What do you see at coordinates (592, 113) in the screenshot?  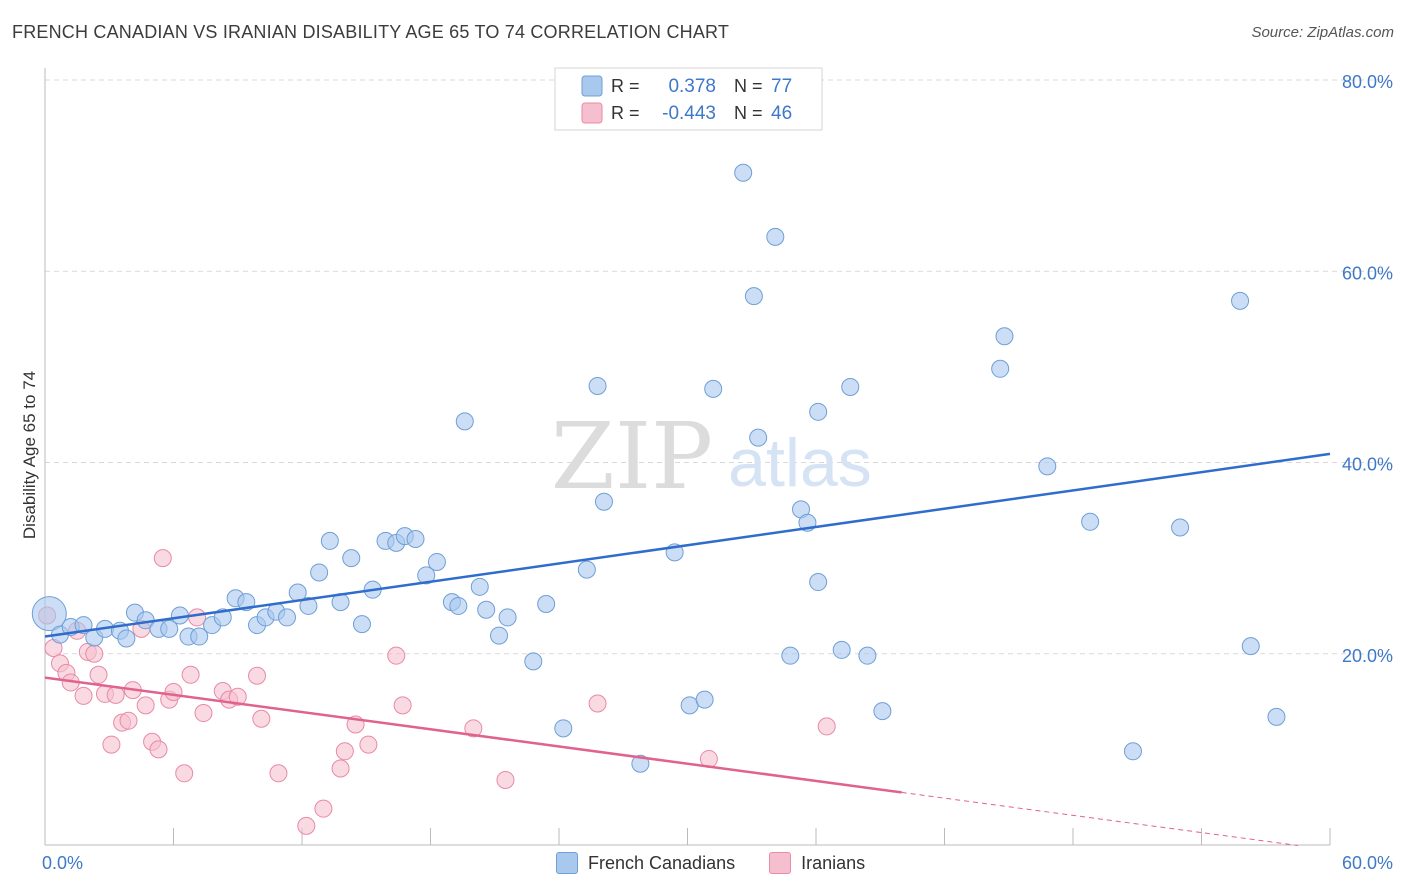 I see `legend-swatch-pink` at bounding box center [592, 113].